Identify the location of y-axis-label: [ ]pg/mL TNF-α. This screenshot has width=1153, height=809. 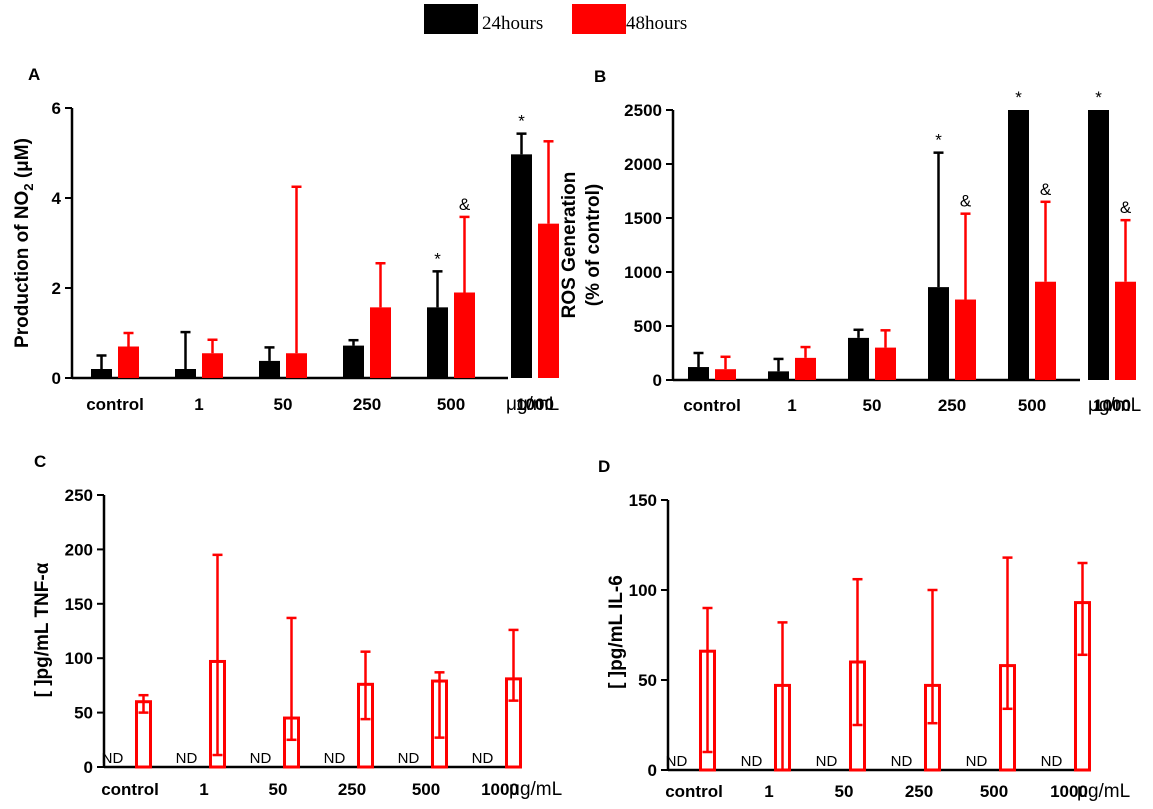
(42, 629).